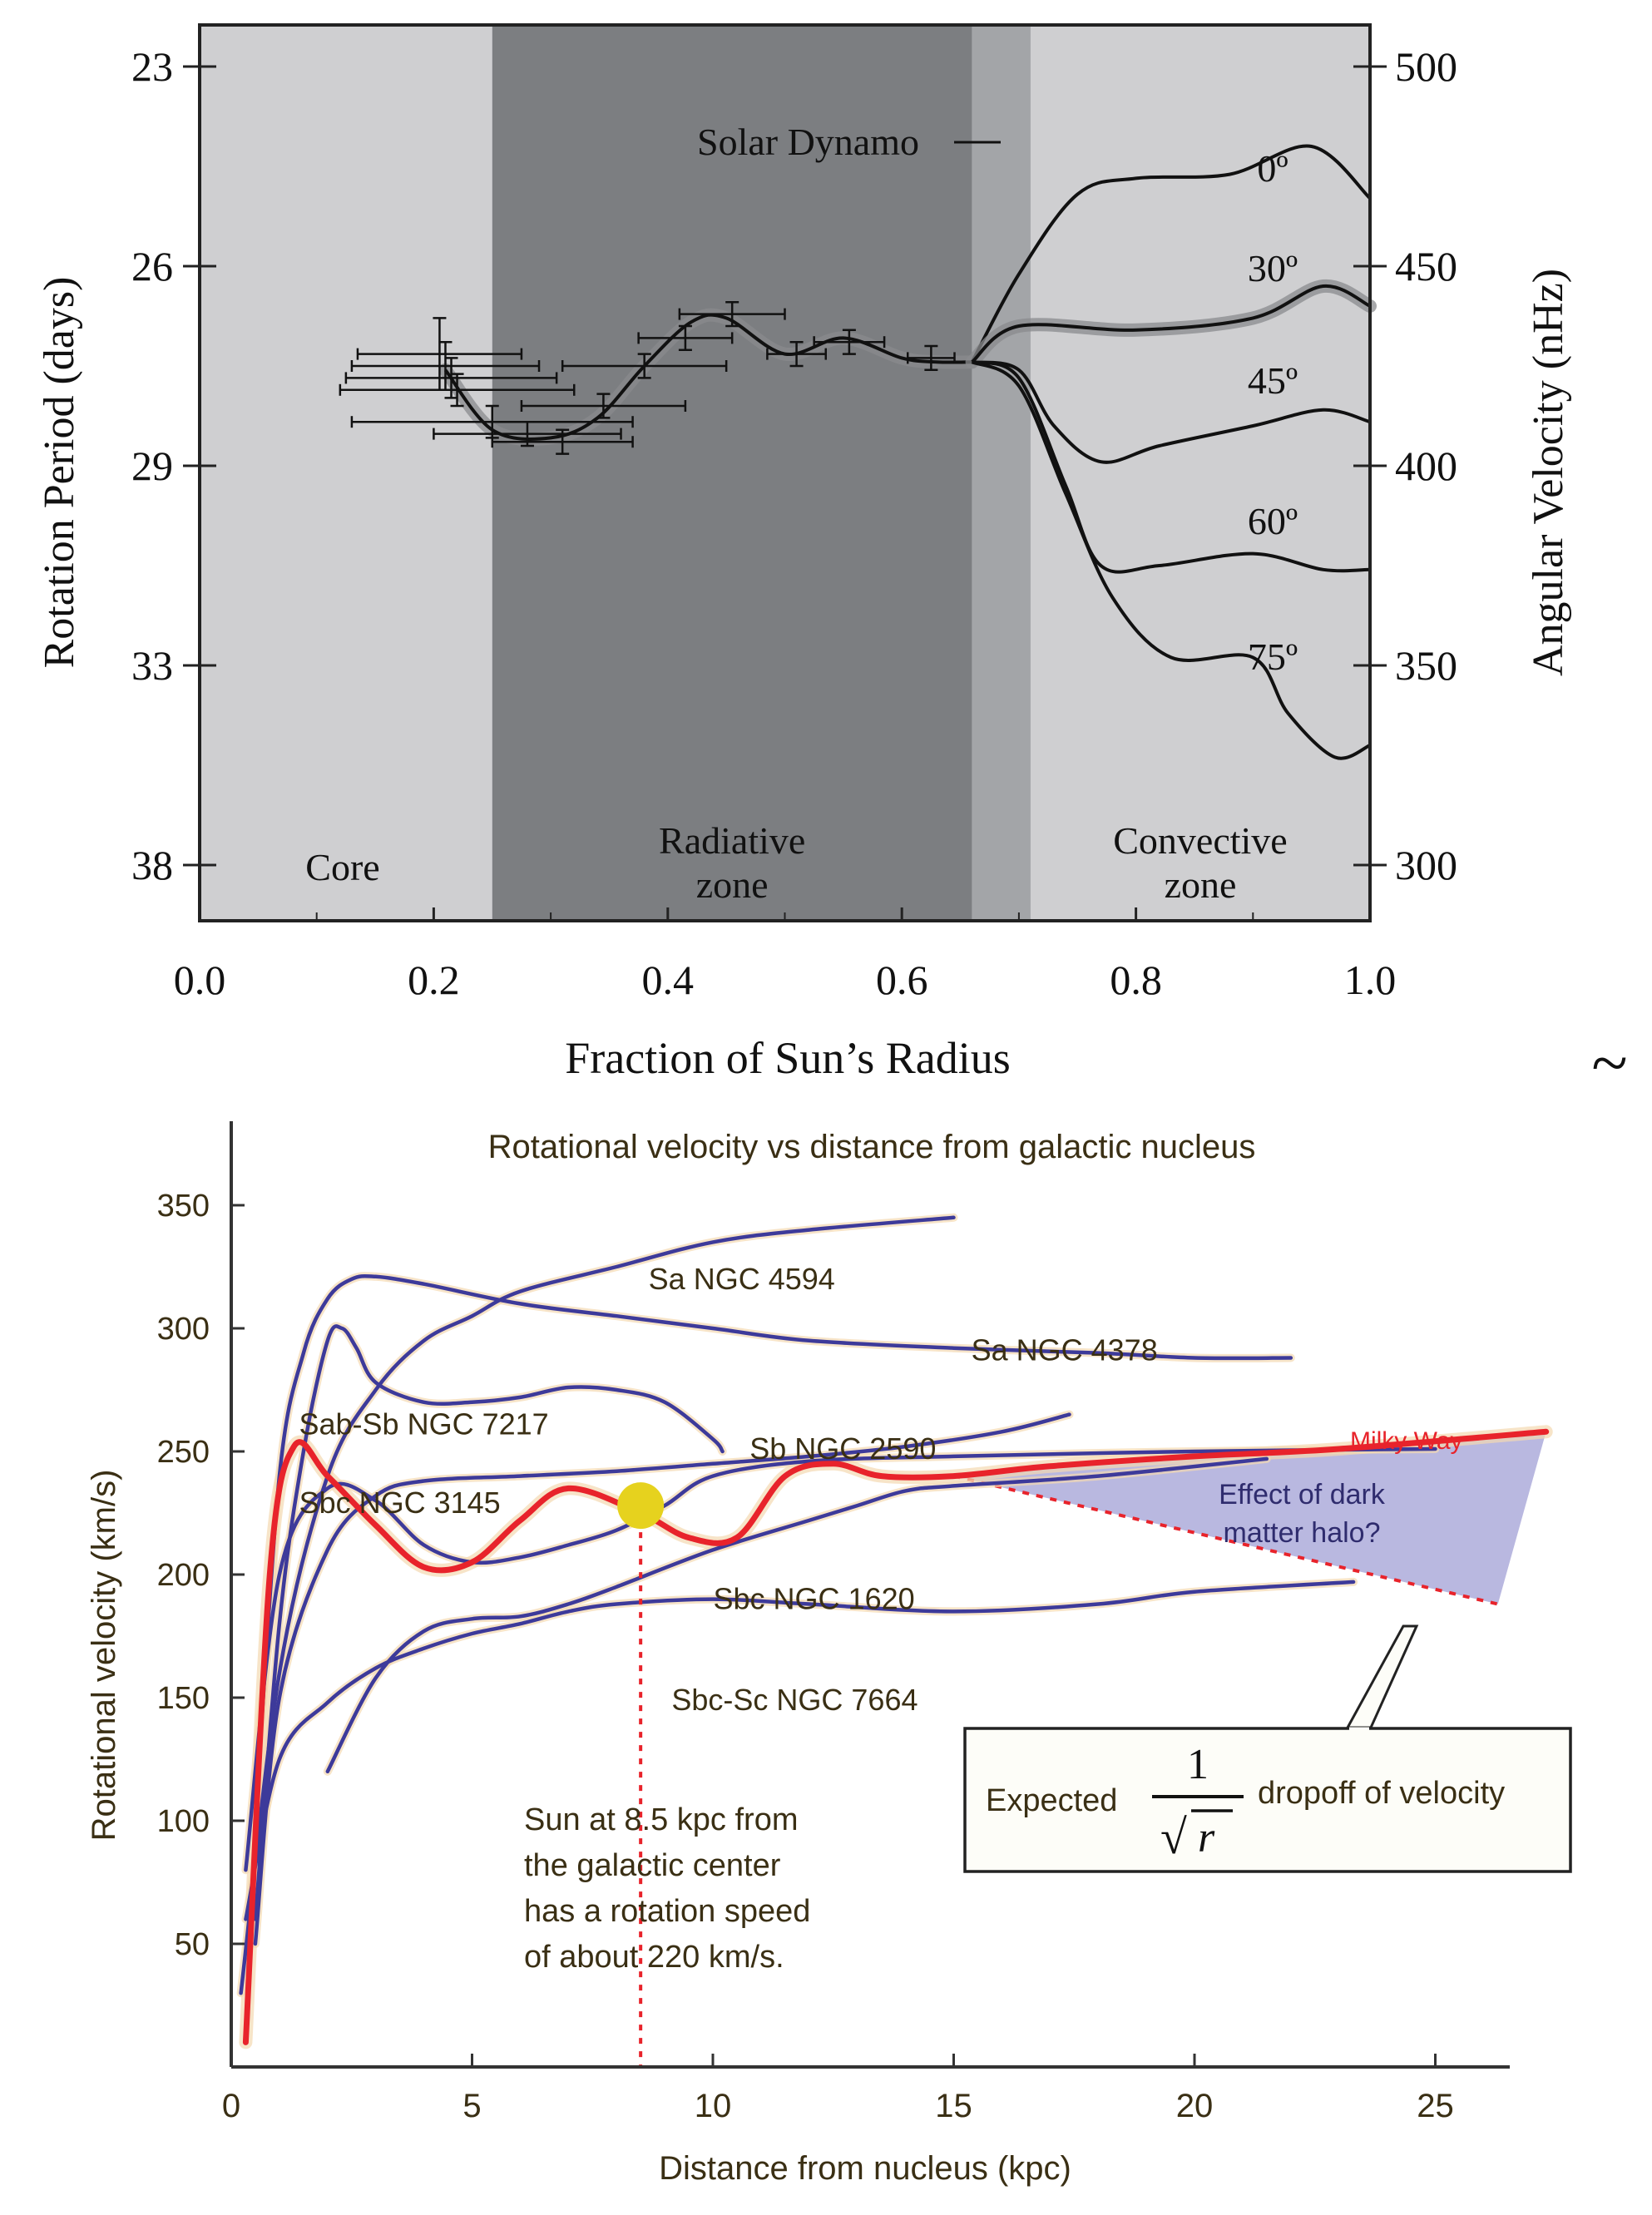 This screenshot has width=1652, height=2215. What do you see at coordinates (342, 867) in the screenshot?
I see `zone-label-core: Core` at bounding box center [342, 867].